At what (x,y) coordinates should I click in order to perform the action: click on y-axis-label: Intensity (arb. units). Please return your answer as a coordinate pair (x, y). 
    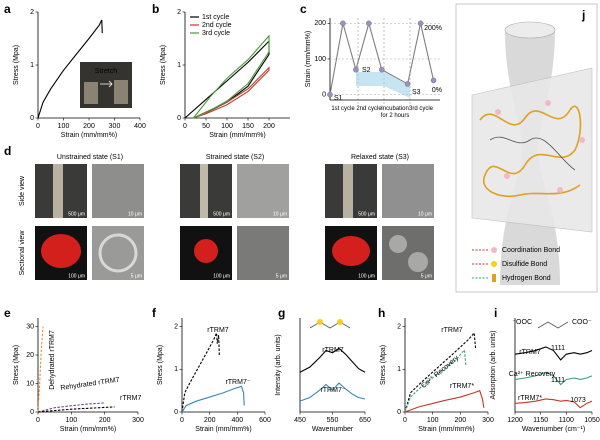
    Looking at the image, I should click on (278, 364).